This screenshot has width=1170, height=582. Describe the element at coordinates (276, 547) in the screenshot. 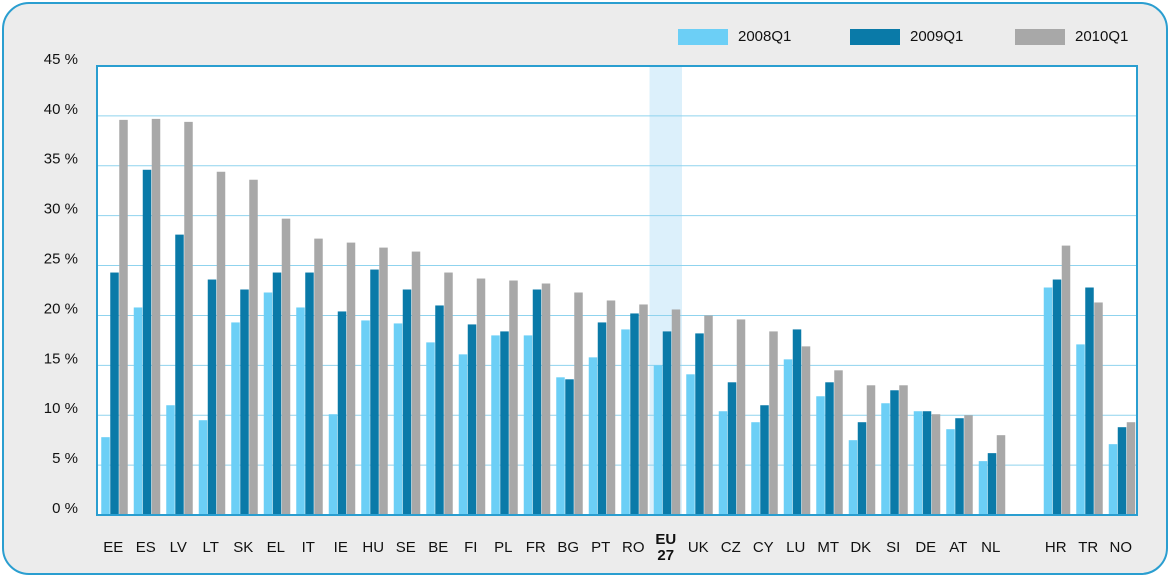

I see `x-tick-label: EL` at that location.